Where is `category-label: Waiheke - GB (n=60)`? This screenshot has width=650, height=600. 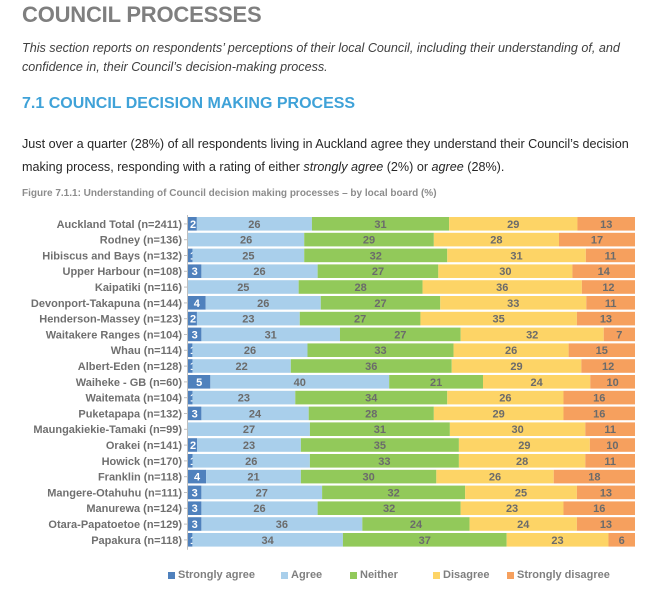
category-label: Waiheke - GB (n=60) is located at coordinates (129, 383).